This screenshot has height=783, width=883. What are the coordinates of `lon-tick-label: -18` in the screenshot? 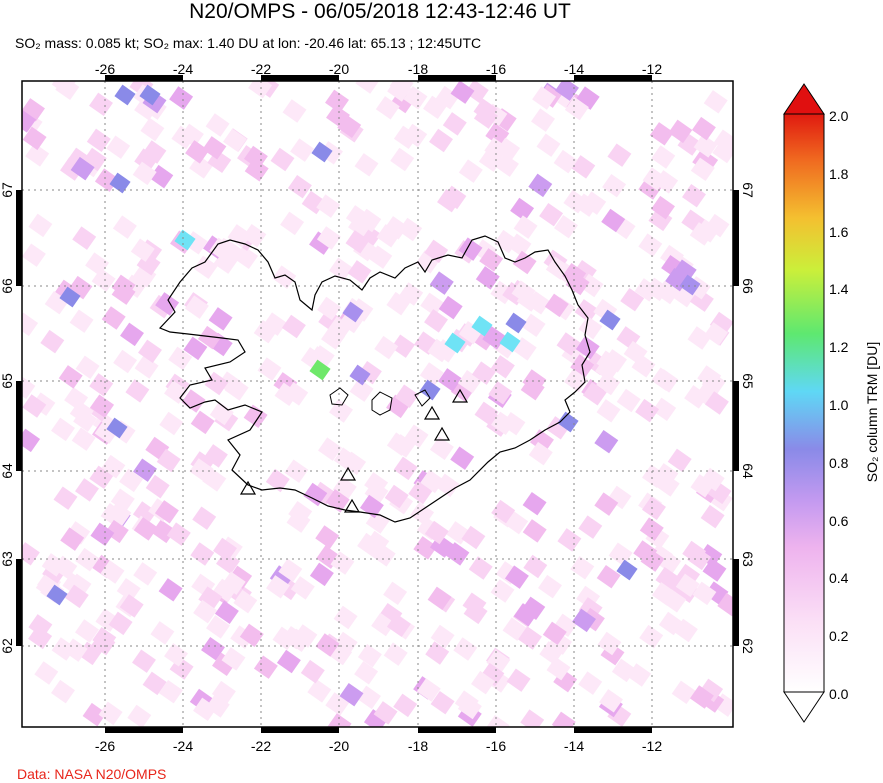 It's located at (418, 746).